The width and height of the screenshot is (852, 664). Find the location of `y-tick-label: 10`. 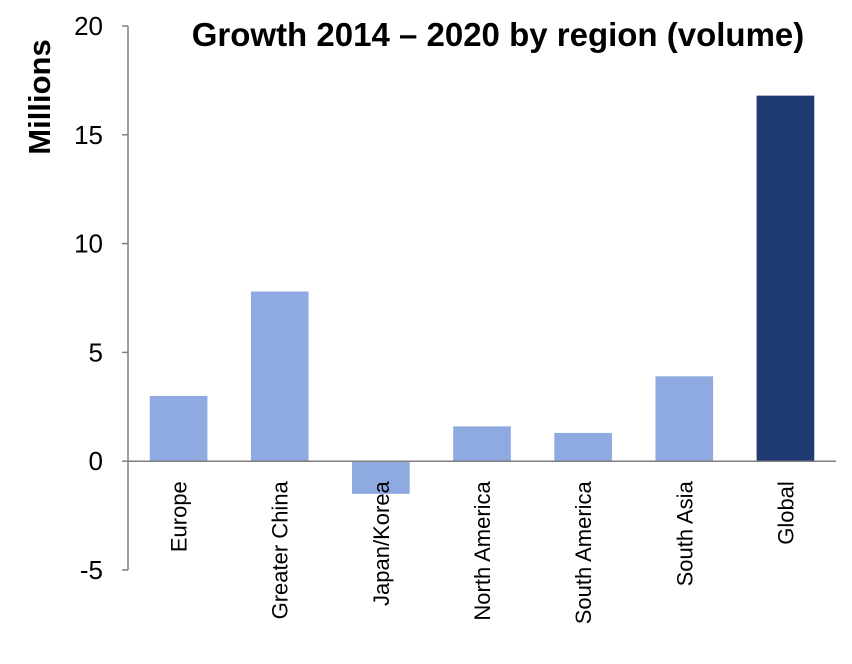

y-tick-label: 10 is located at coordinates (88, 244).